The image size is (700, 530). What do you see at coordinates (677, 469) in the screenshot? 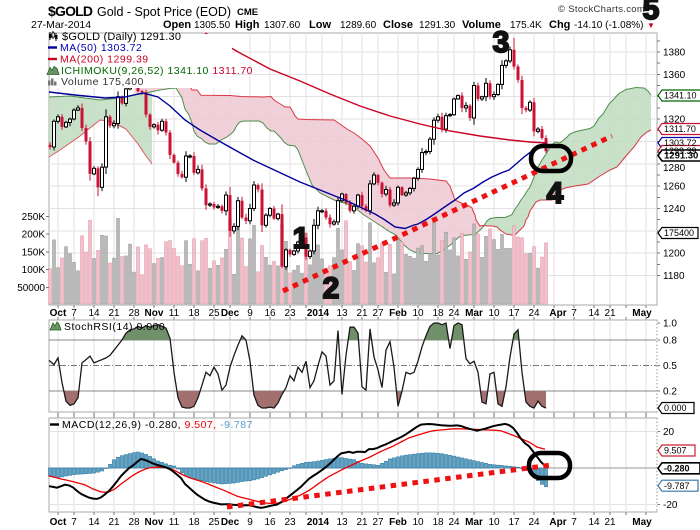
I see `svg-text: -0.280` at bounding box center [677, 469].